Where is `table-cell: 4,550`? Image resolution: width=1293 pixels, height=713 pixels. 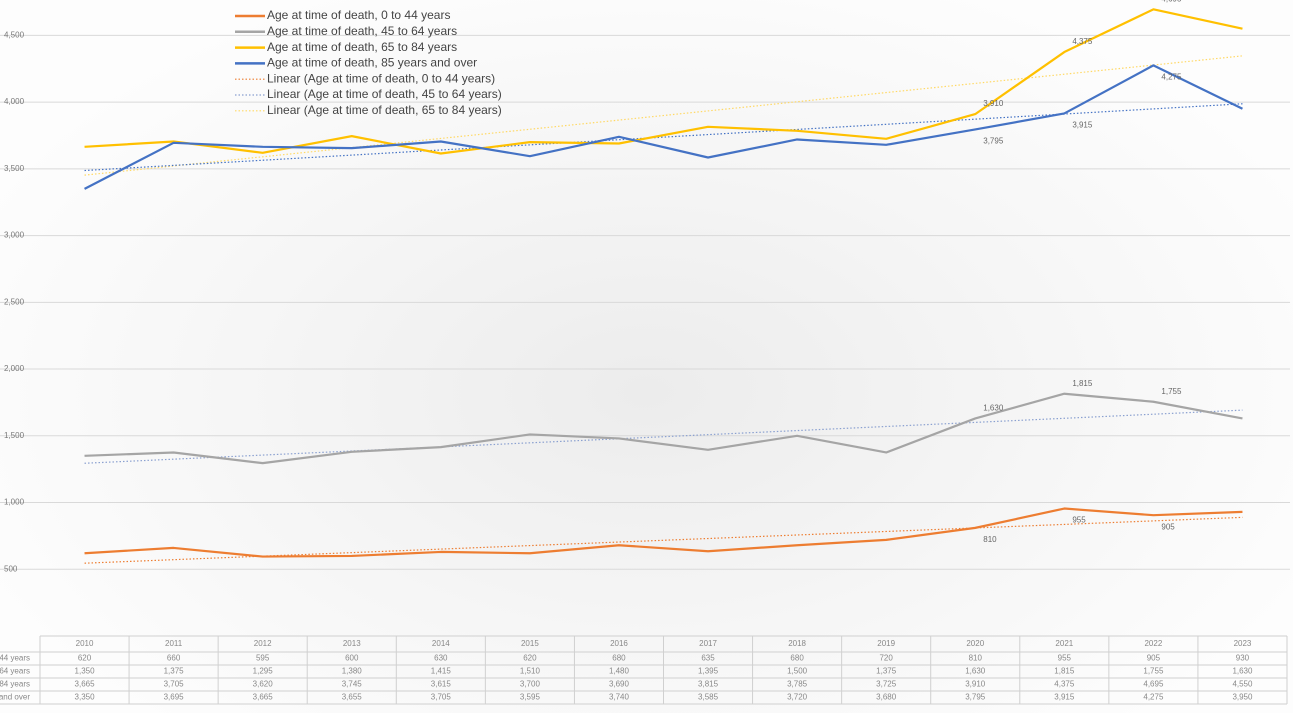 table-cell: 4,550 is located at coordinates (1242, 684).